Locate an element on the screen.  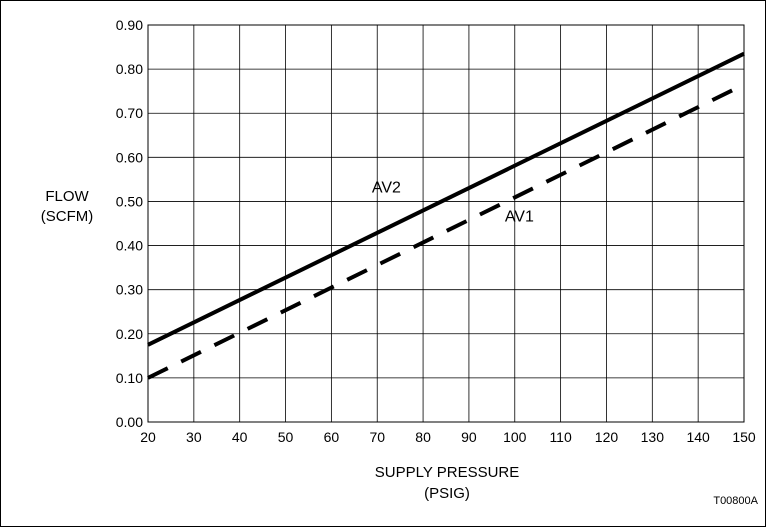
x-tick-label: 100 is located at coordinates (515, 437).